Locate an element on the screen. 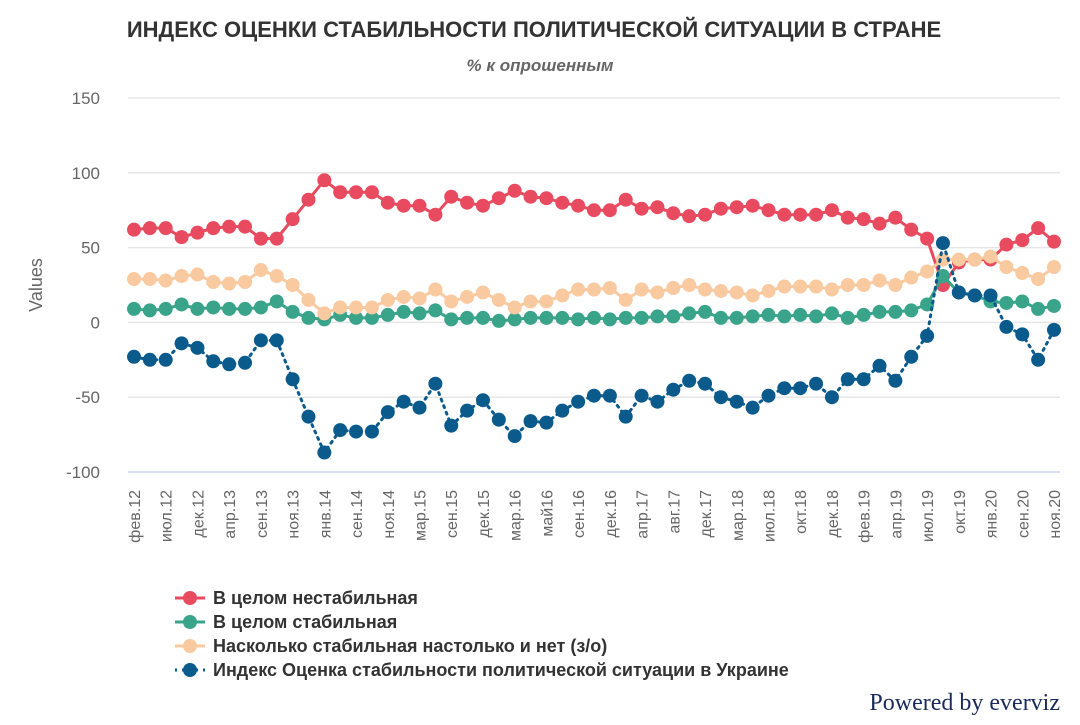 Image resolution: width=1080 pixels, height=725 pixels. x-tick-label: июл.12 is located at coordinates (167, 516).